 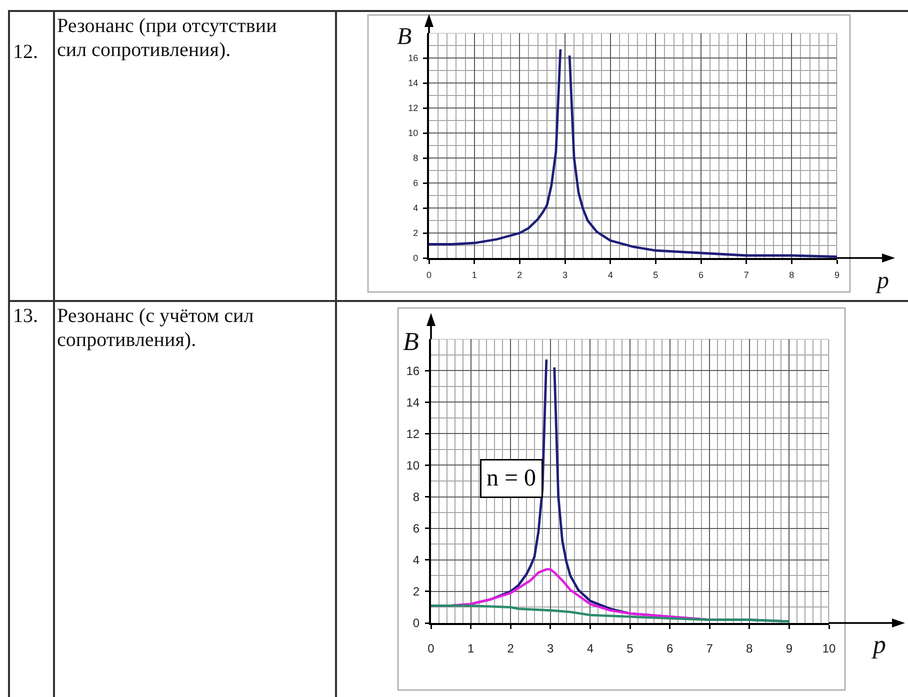 I want to click on series-label: n = 0, so click(x=511, y=479).